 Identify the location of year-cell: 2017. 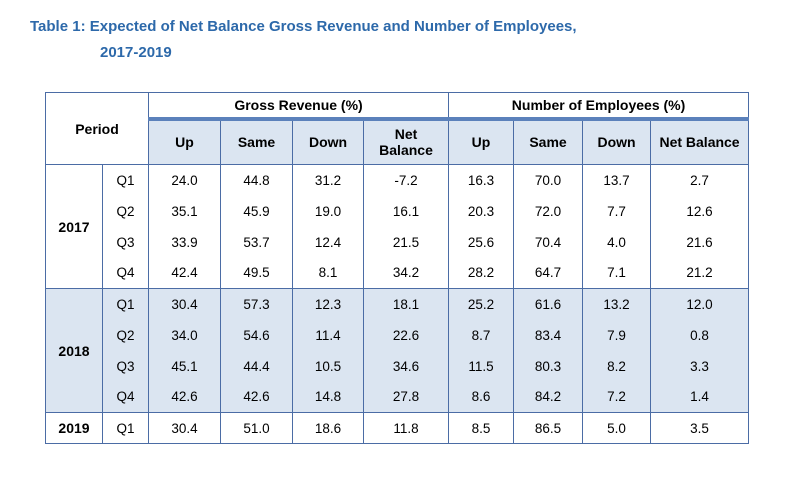
(74, 226).